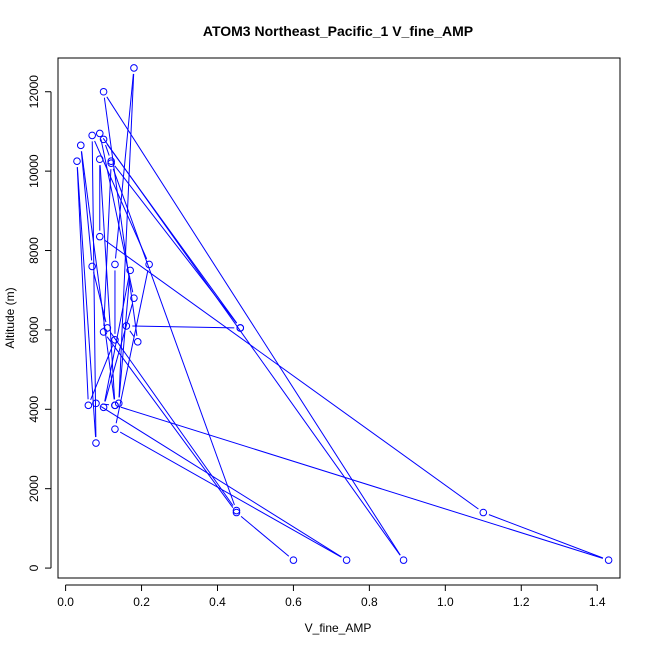 The image size is (650, 650). I want to click on y-tick-label: 0, so click(34, 567).